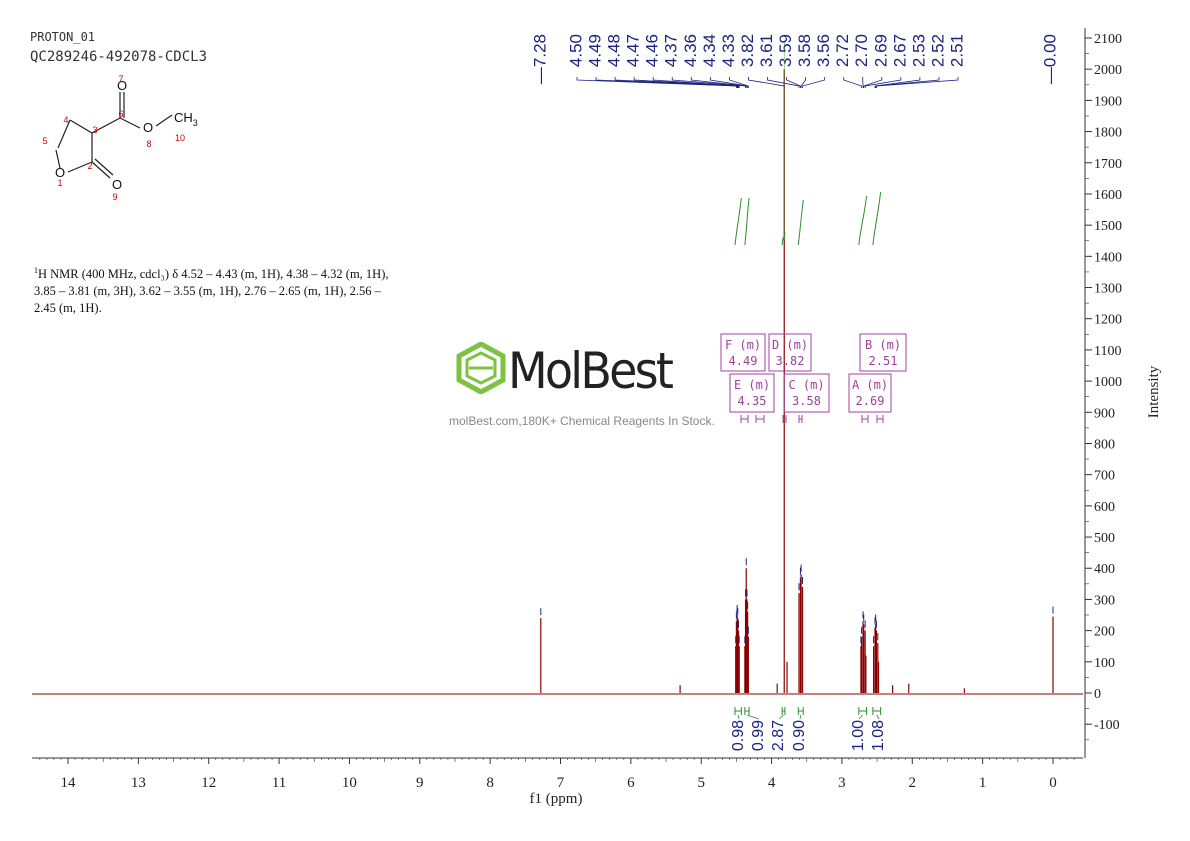 The image size is (1190, 841). Describe the element at coordinates (180, 138) in the screenshot. I see `atom-number-10: 10` at that location.